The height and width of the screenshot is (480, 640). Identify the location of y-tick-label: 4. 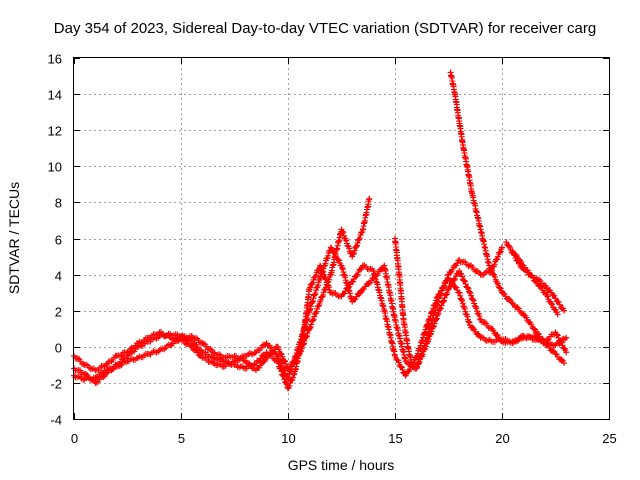
(58, 276).